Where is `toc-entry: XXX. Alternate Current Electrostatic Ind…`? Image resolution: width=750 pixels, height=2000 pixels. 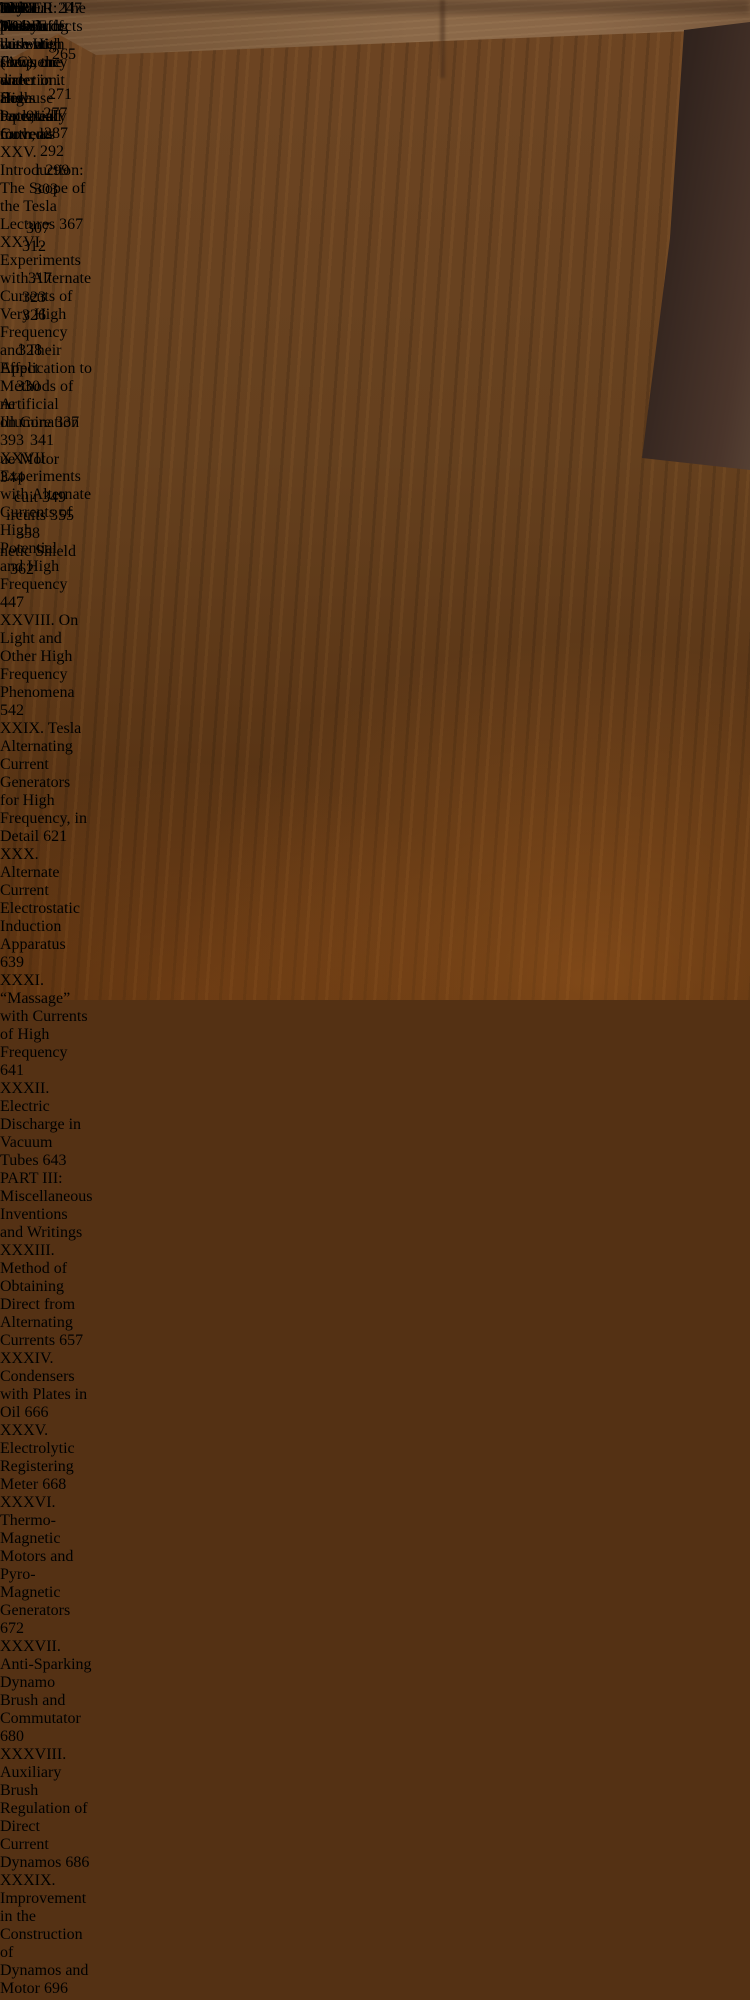
toc-entry: XXX. Alternate Current Electrostatic Ind… is located at coordinates (46, 909).